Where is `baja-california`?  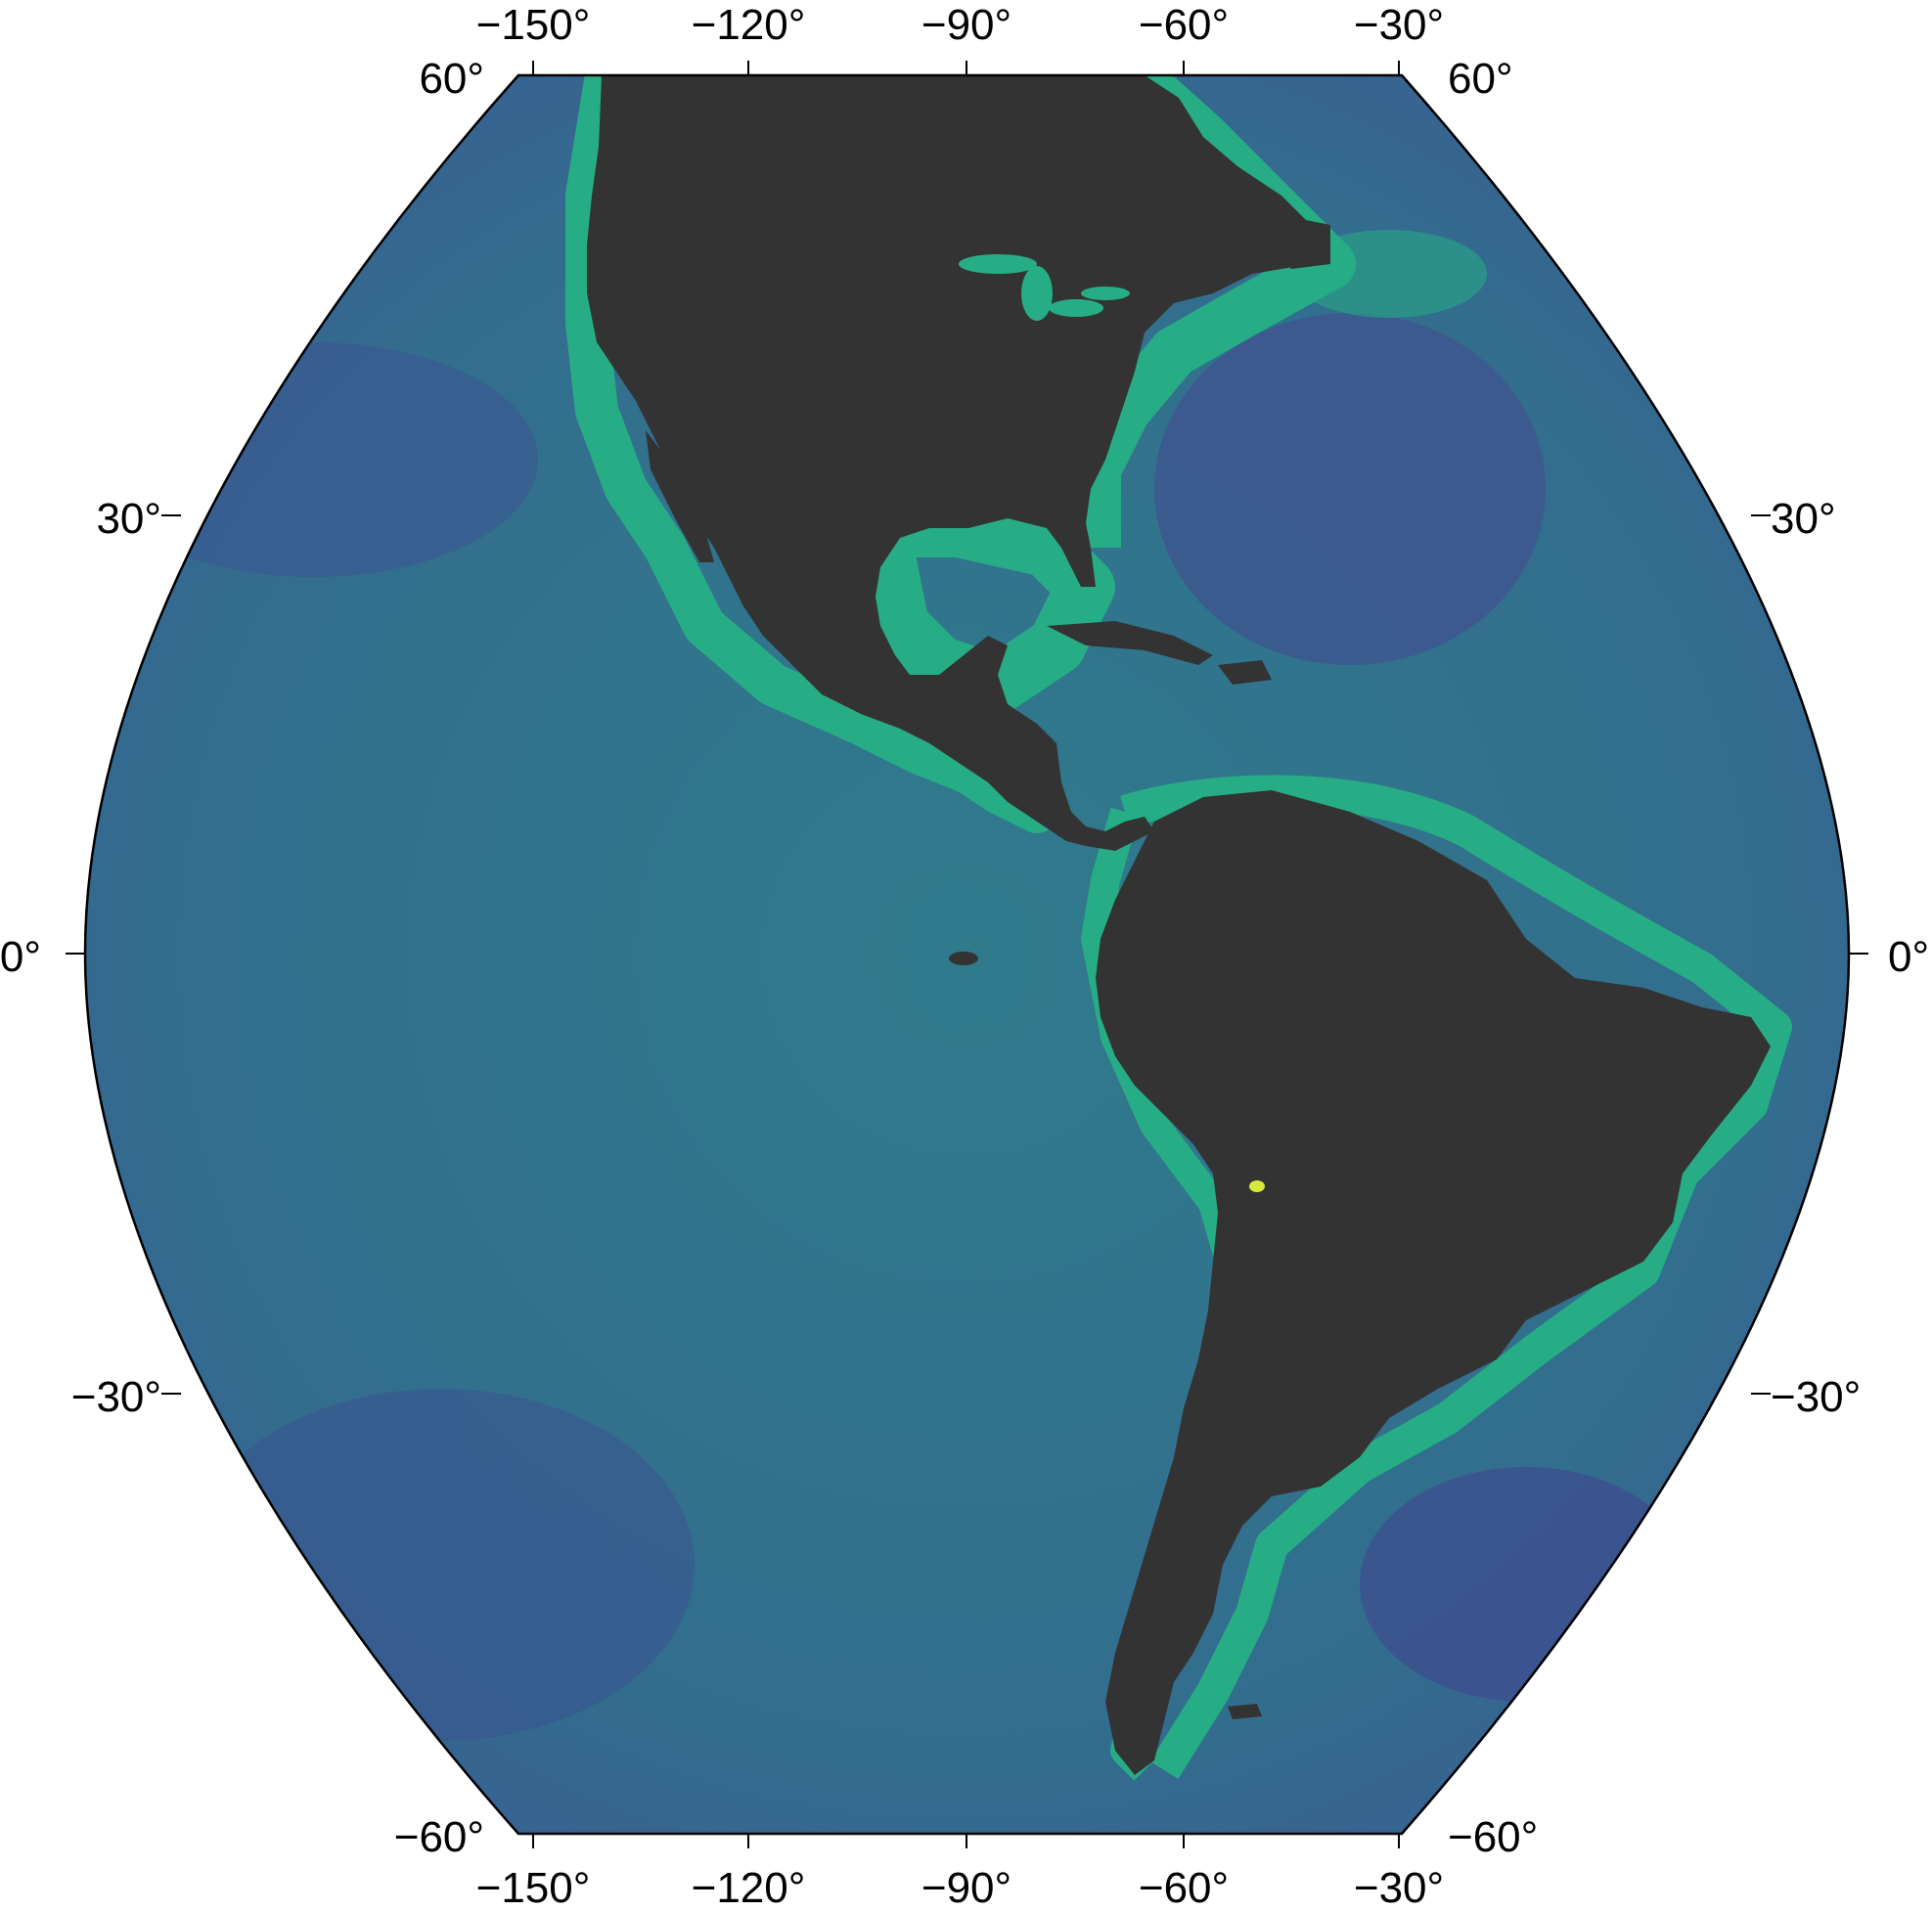
baja-california is located at coordinates (680, 496).